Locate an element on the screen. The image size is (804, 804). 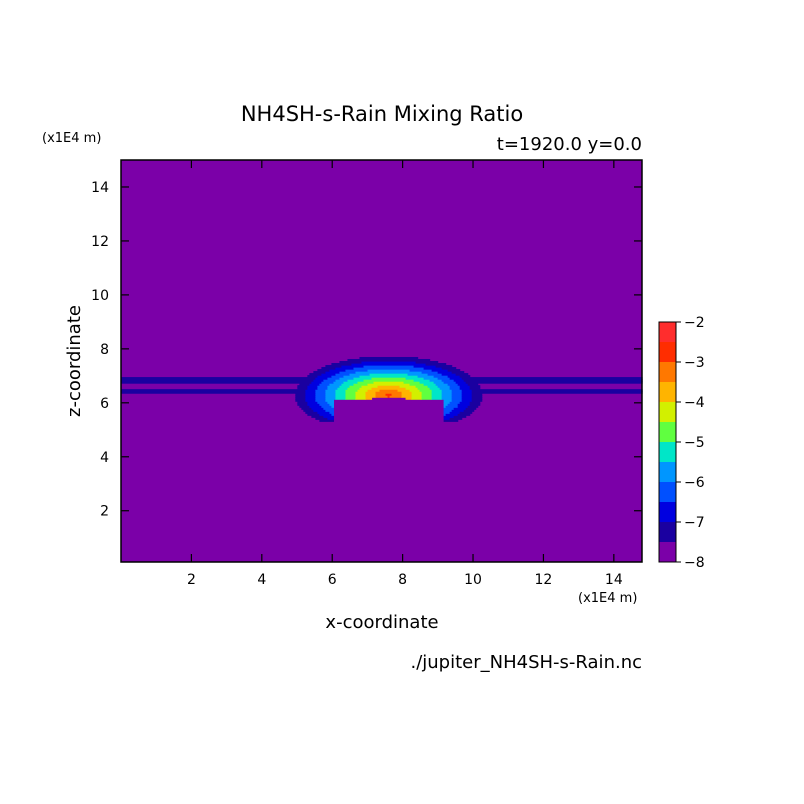
x-tick-label: 8 is located at coordinates (402, 580).